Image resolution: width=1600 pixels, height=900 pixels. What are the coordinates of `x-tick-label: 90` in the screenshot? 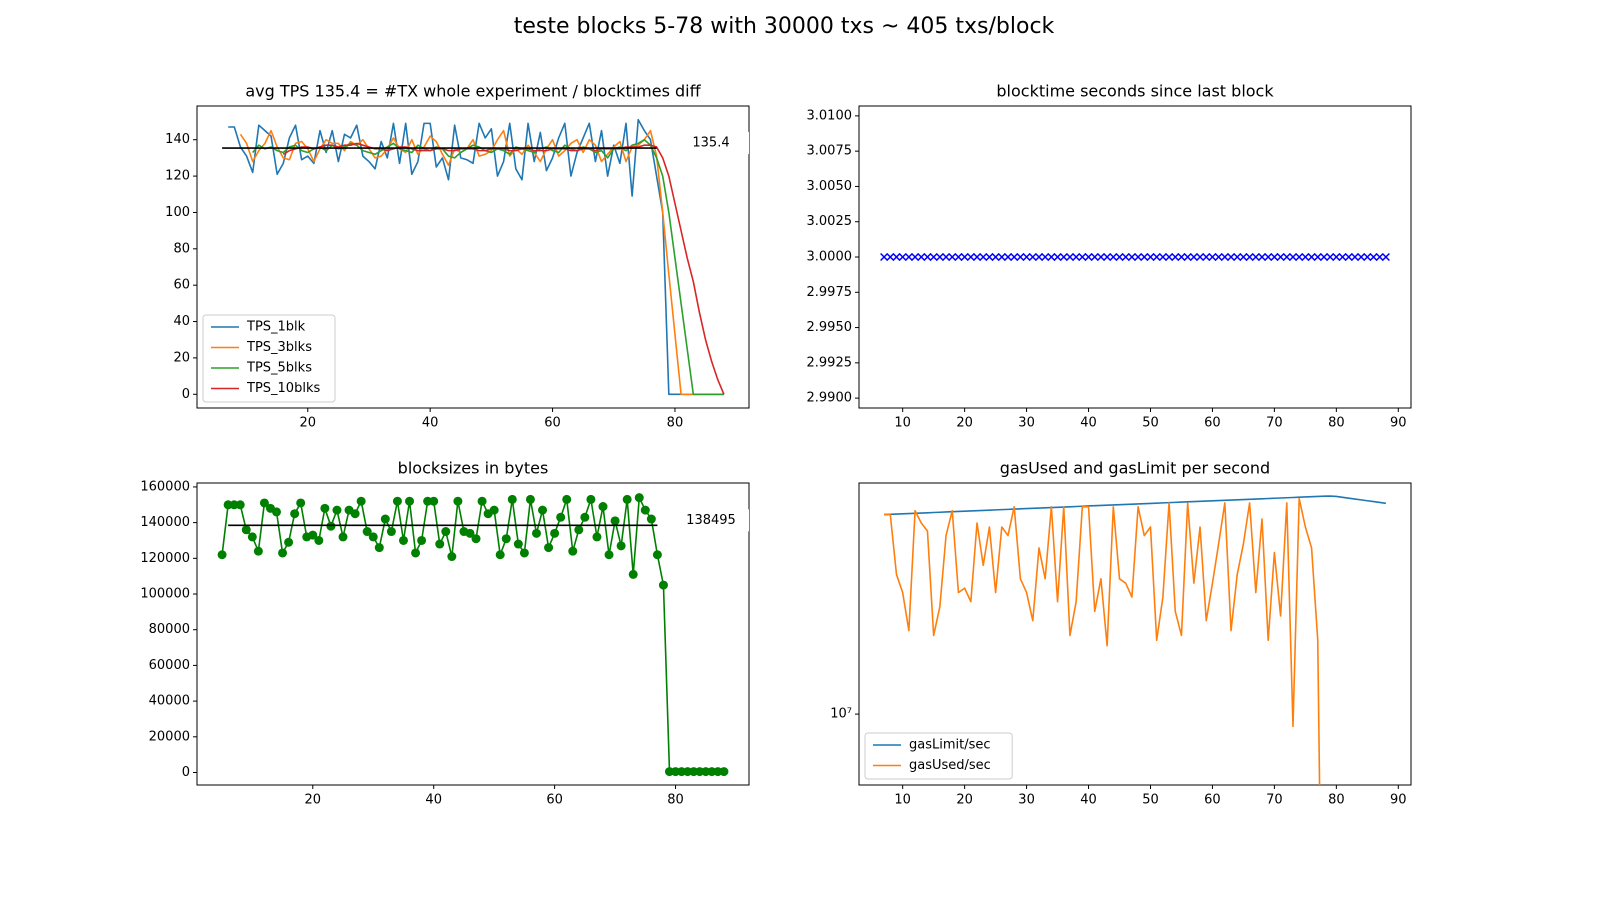 It's located at (1398, 800).